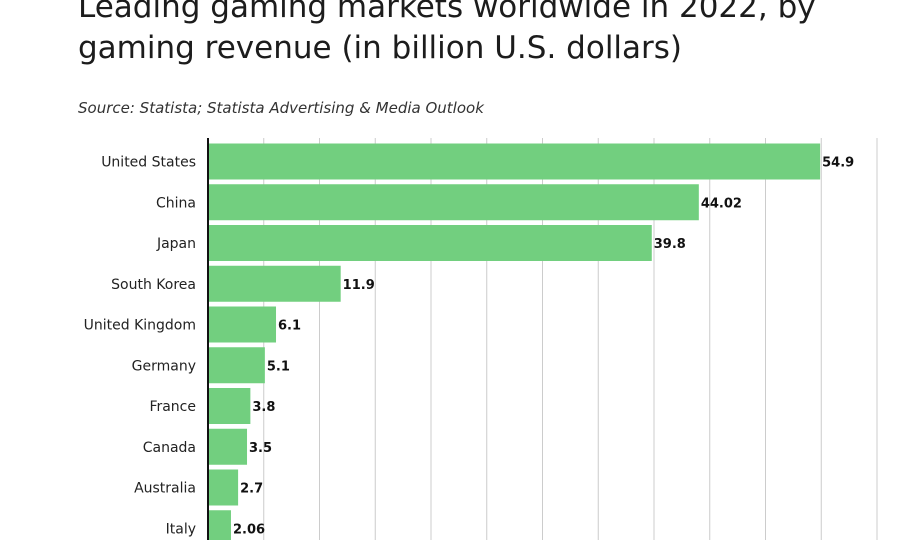 The height and width of the screenshot is (540, 920). I want to click on category-label: Japan, so click(176, 244).